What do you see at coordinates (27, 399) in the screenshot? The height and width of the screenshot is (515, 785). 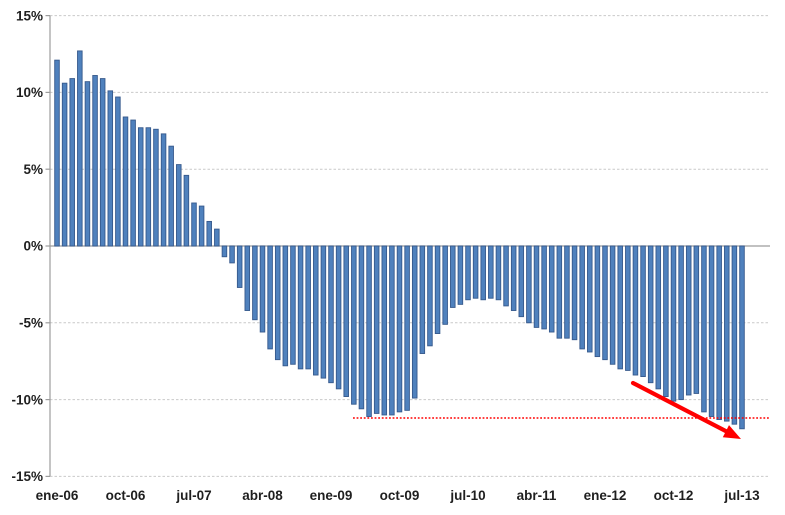 I see `y-tick-label: -10%` at bounding box center [27, 399].